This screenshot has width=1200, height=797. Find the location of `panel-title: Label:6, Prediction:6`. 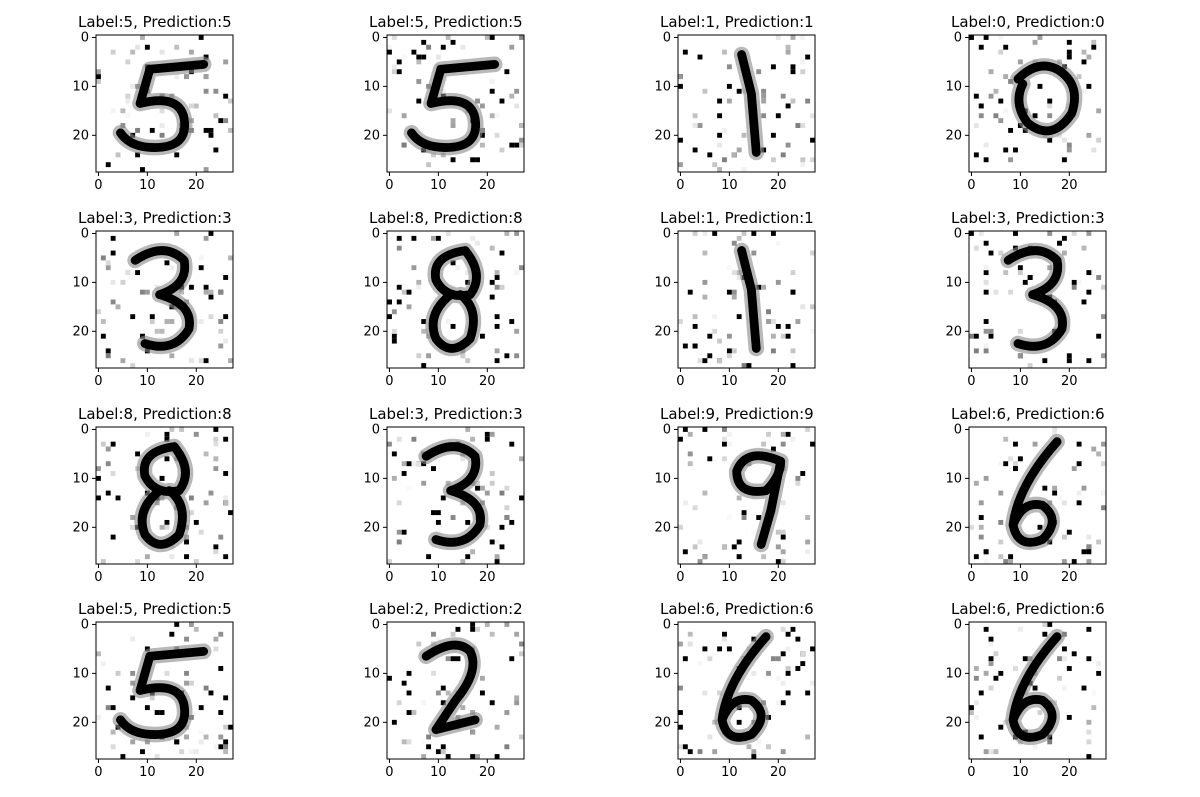

panel-title: Label:6, Prediction:6 is located at coordinates (737, 609).